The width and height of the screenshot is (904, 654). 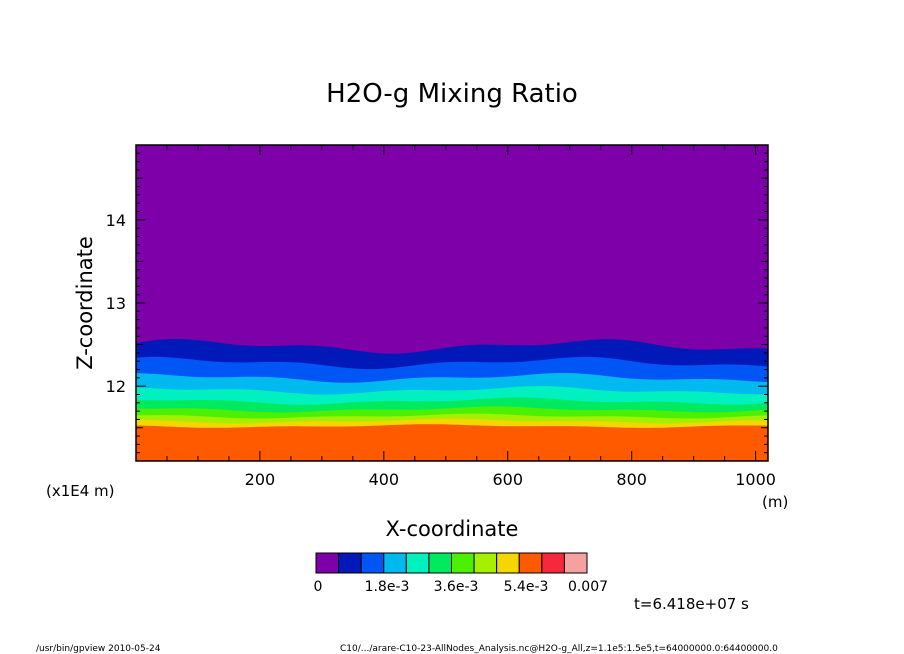 What do you see at coordinates (456, 587) in the screenshot?
I see `colorbar-tick-label: 3.6e-3` at bounding box center [456, 587].